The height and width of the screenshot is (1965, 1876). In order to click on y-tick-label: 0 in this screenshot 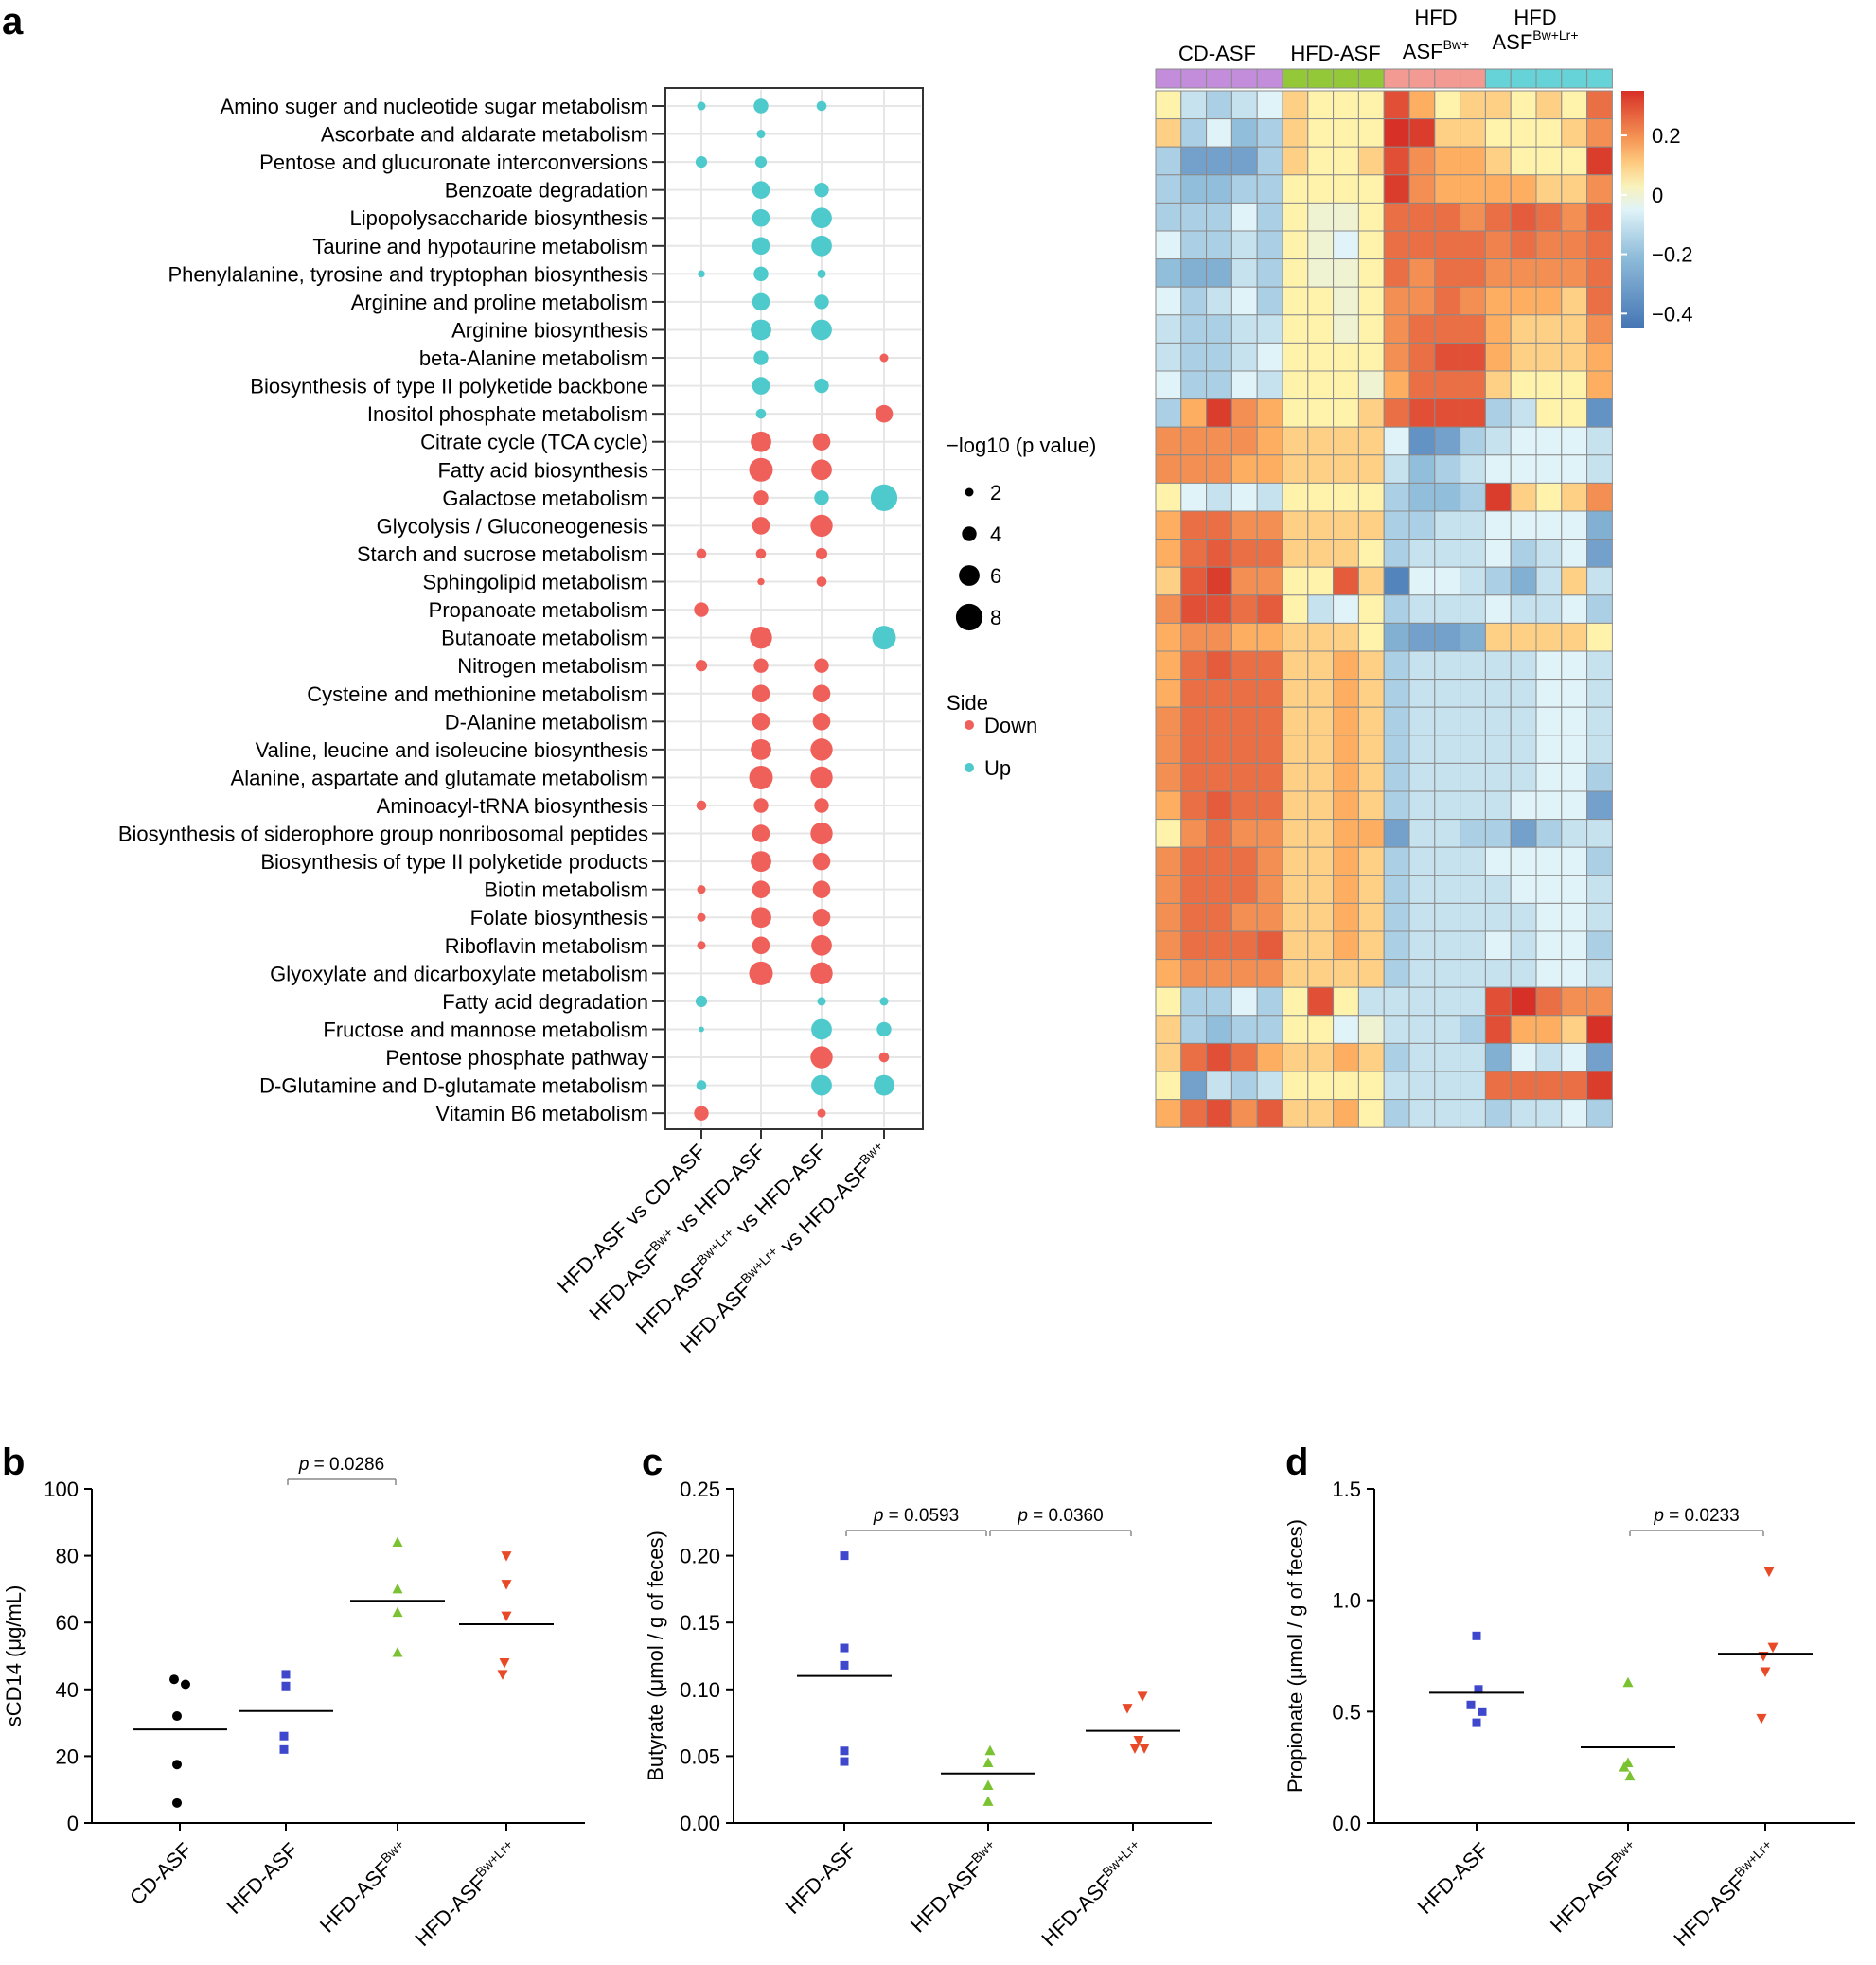, I will do `click(73, 1823)`.